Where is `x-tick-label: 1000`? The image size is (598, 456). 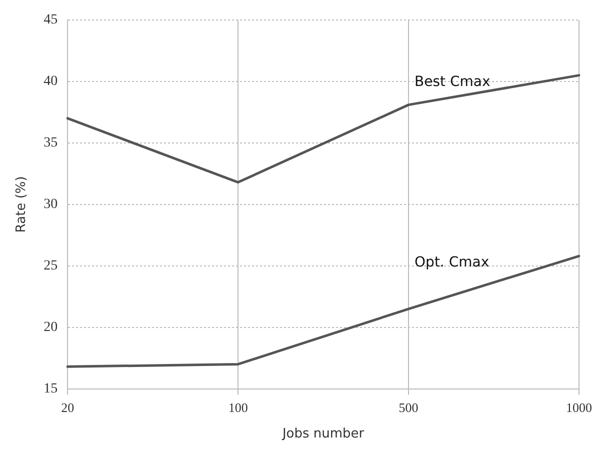
x-tick-label: 1000 is located at coordinates (579, 408).